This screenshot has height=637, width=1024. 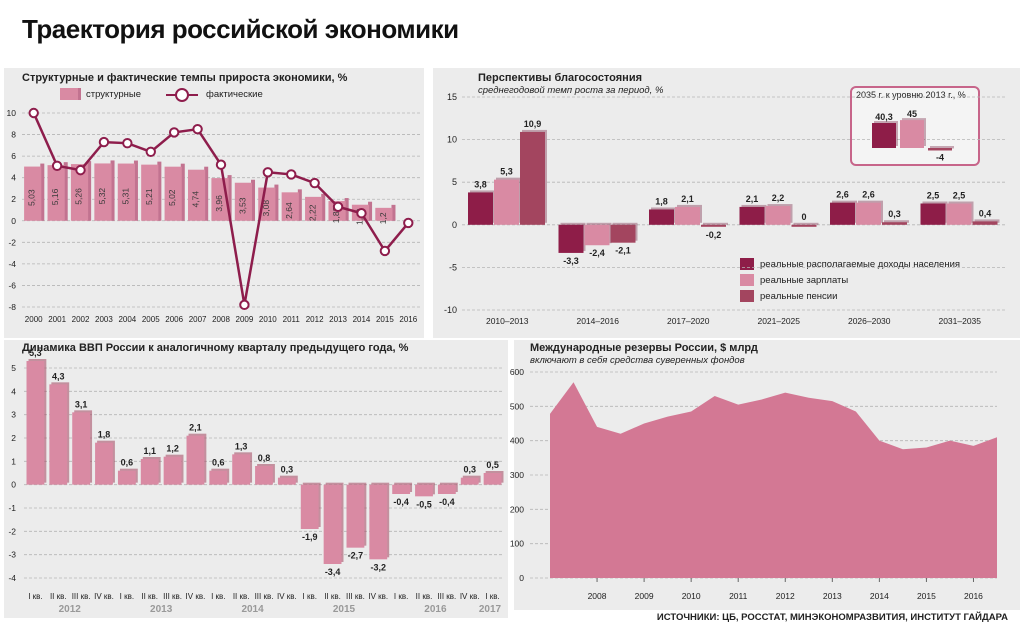 I want to click on reserves-xtick-label: 2015, so click(x=926, y=596).